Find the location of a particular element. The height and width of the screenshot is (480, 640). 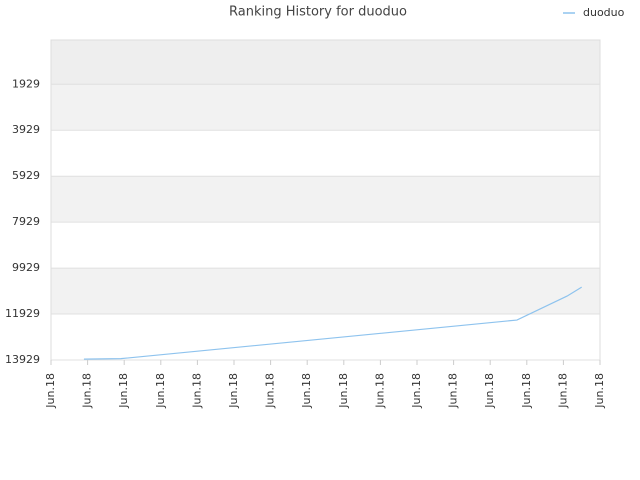

data-line is located at coordinates (333, 323).